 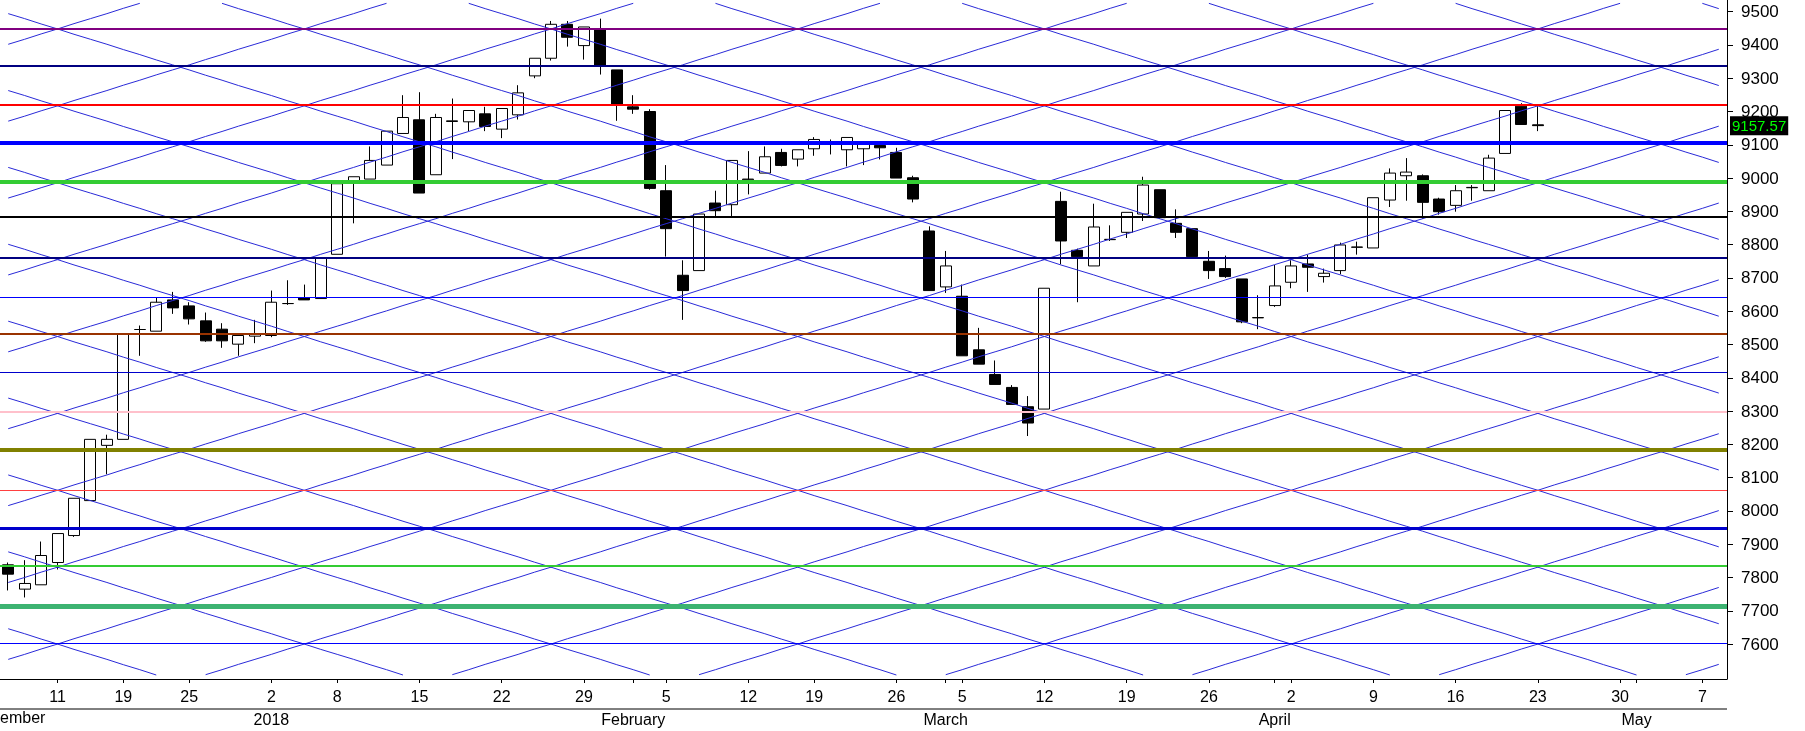 I want to click on x-tick-label: 30, so click(x=1620, y=696).